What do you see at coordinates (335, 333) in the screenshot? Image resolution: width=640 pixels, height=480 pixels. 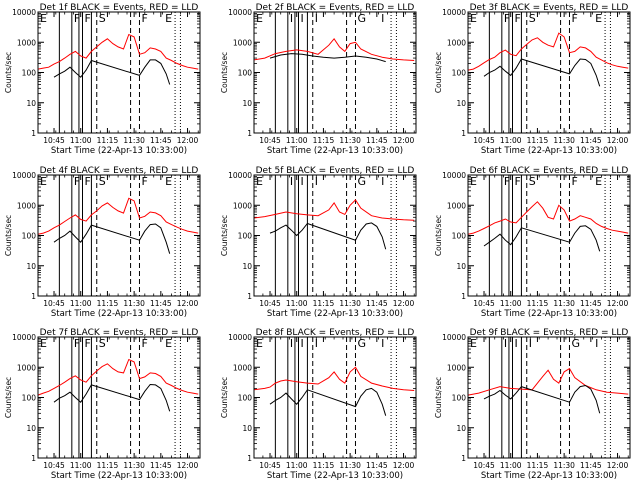 I see `panel-title: Det 8f BLACK = Events, RED = LLD` at bounding box center [335, 333].